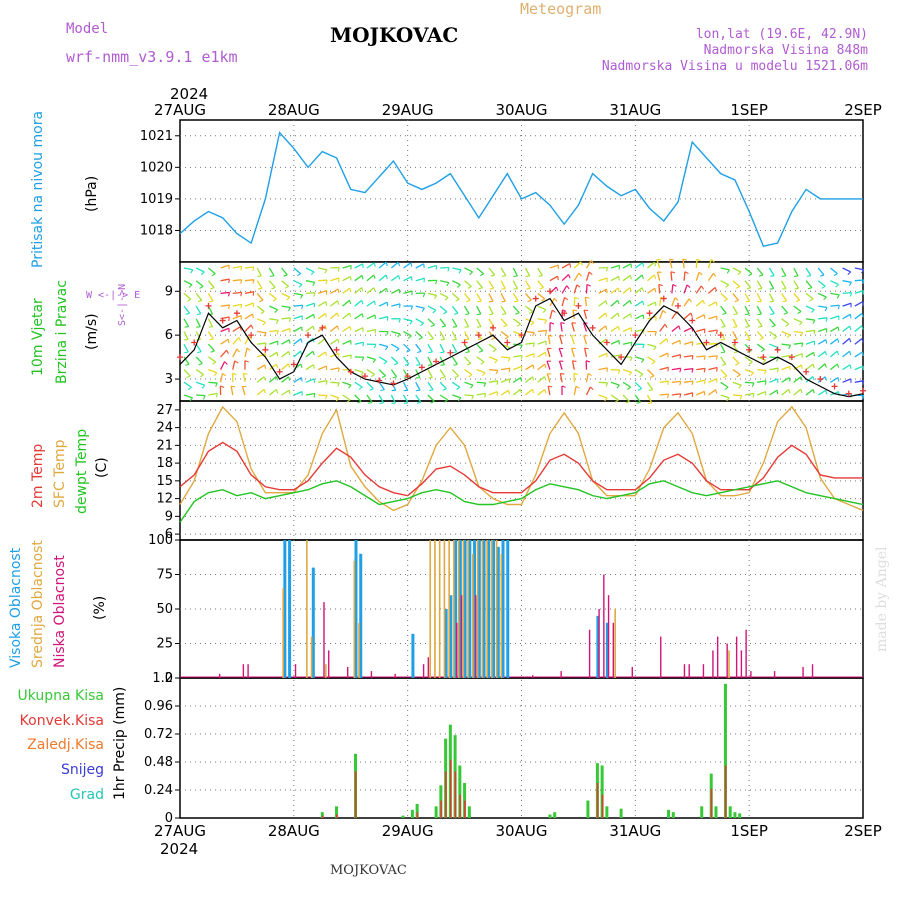 The height and width of the screenshot is (900, 900). Describe the element at coordinates (38, 337) in the screenshot. I see `wind-ylabel: 10m Vjetar` at that location.